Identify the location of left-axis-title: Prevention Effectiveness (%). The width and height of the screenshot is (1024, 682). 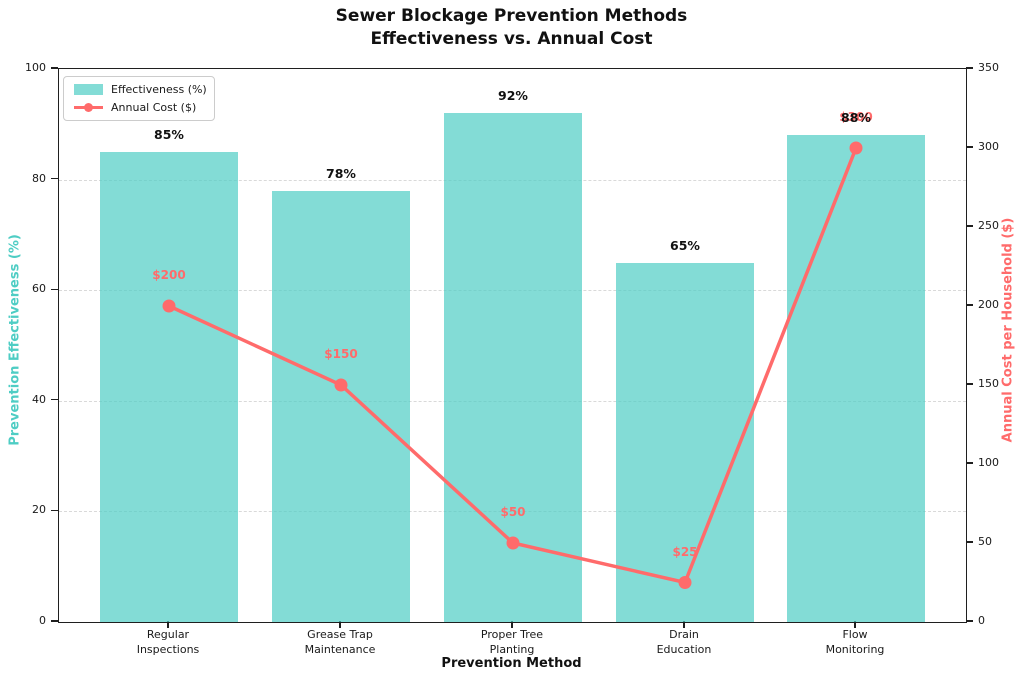
(15, 340).